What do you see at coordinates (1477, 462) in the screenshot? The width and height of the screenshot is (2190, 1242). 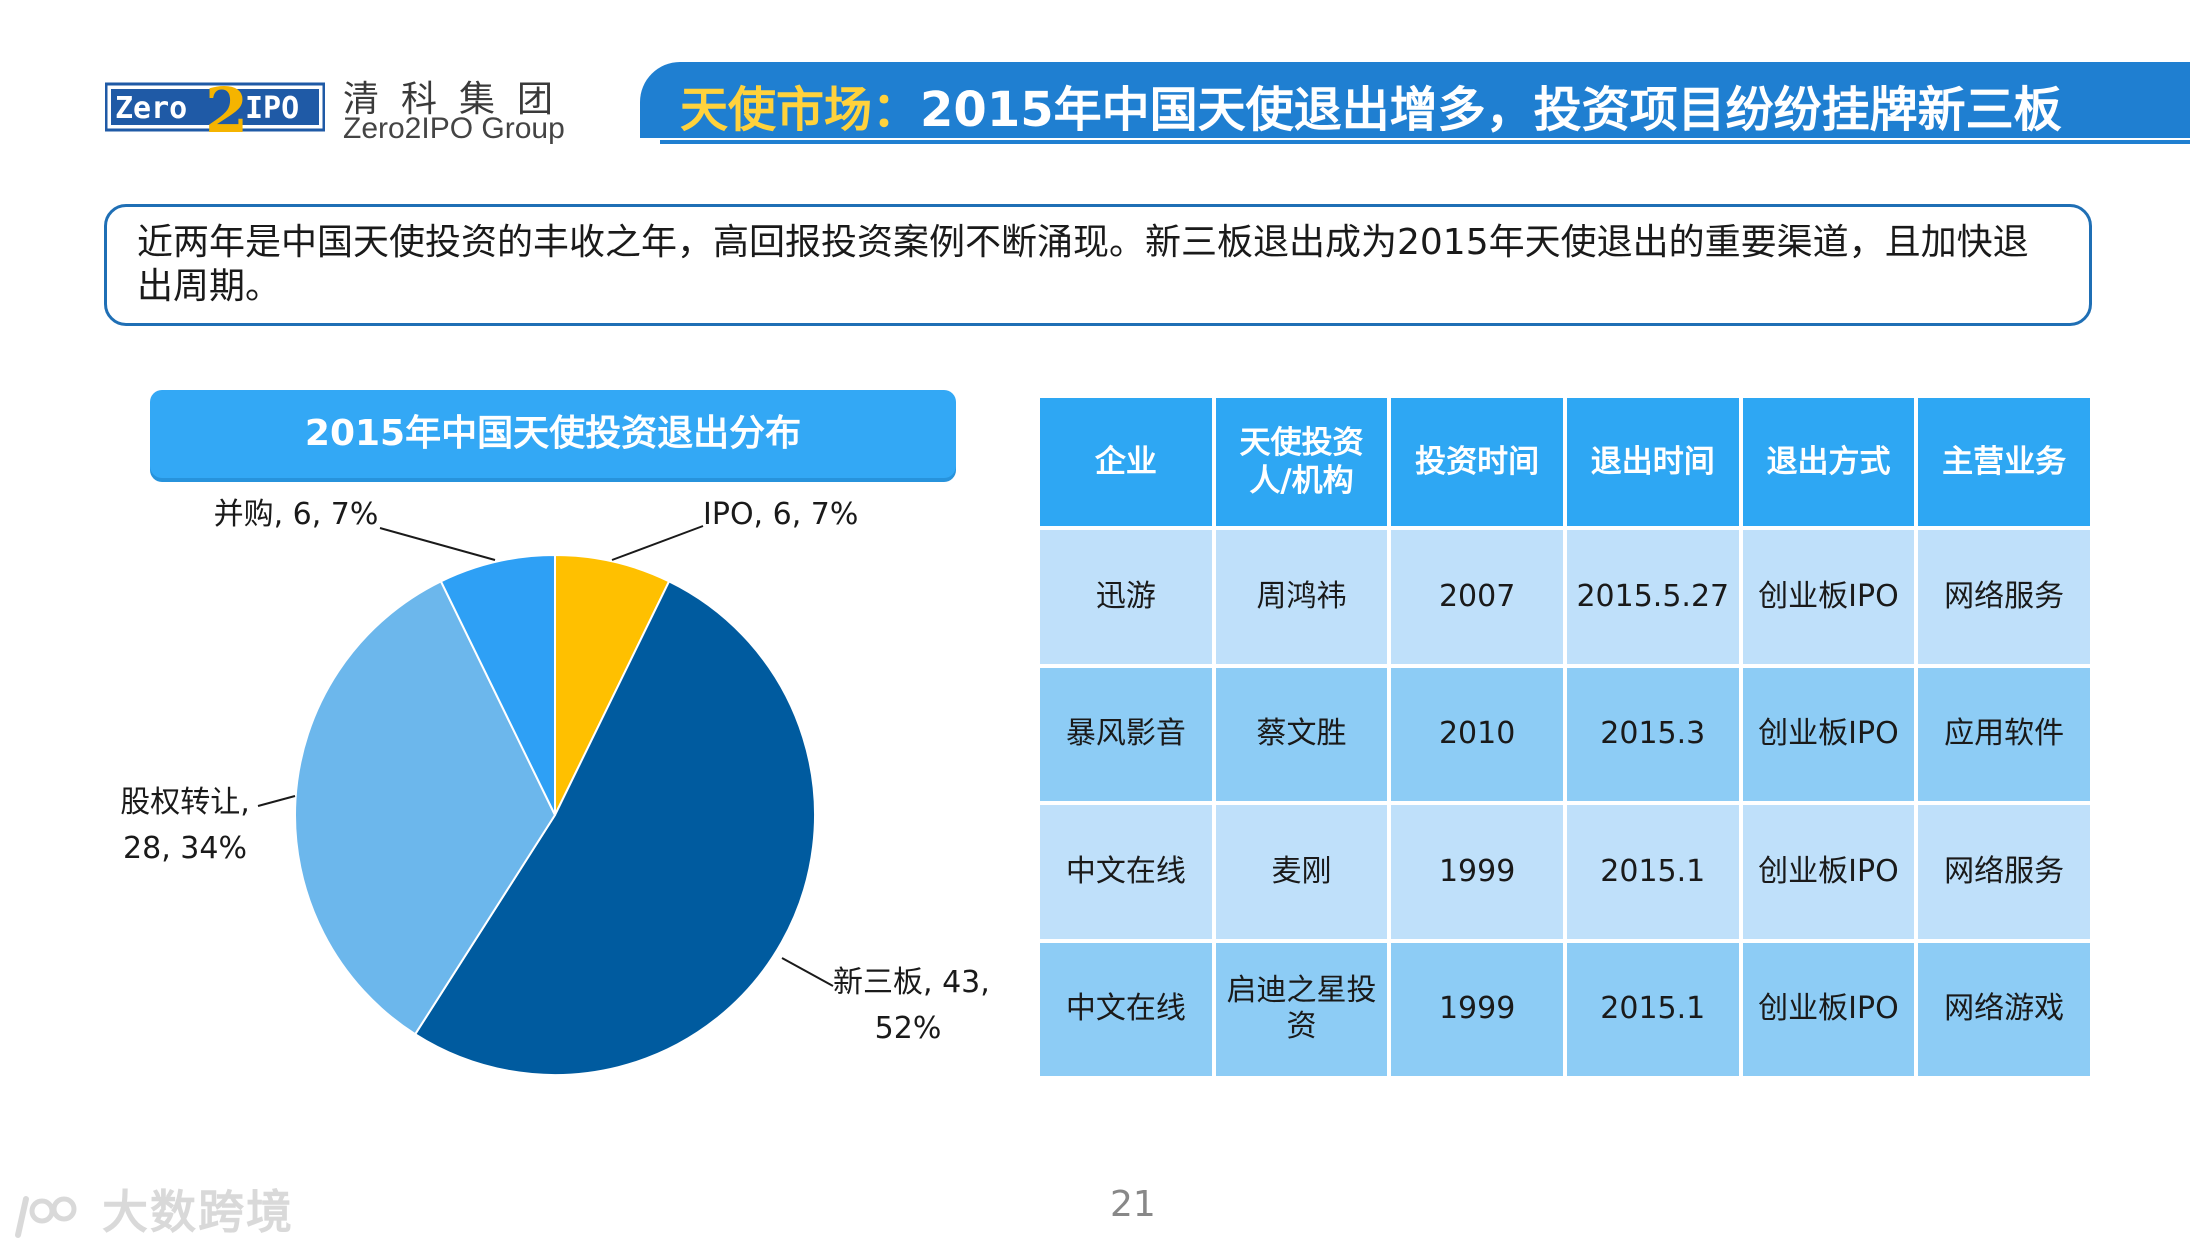 I see `header-investment-time: 投资时间` at bounding box center [1477, 462].